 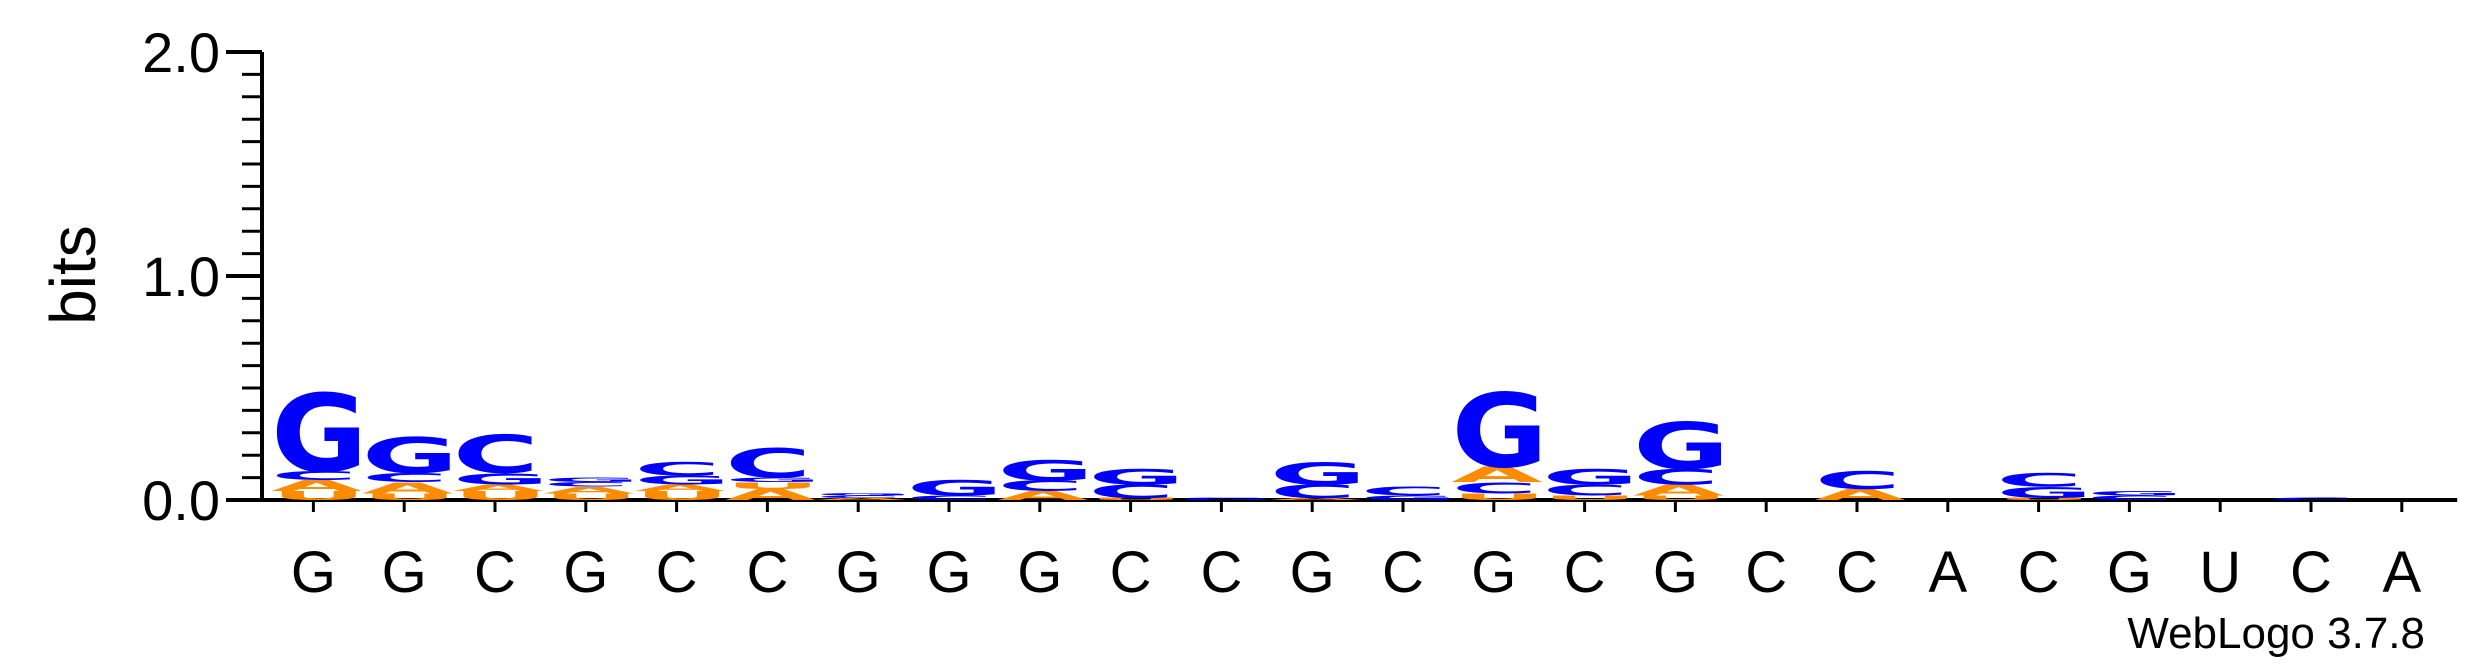 I want to click on x-axis, so click(x=1360, y=505).